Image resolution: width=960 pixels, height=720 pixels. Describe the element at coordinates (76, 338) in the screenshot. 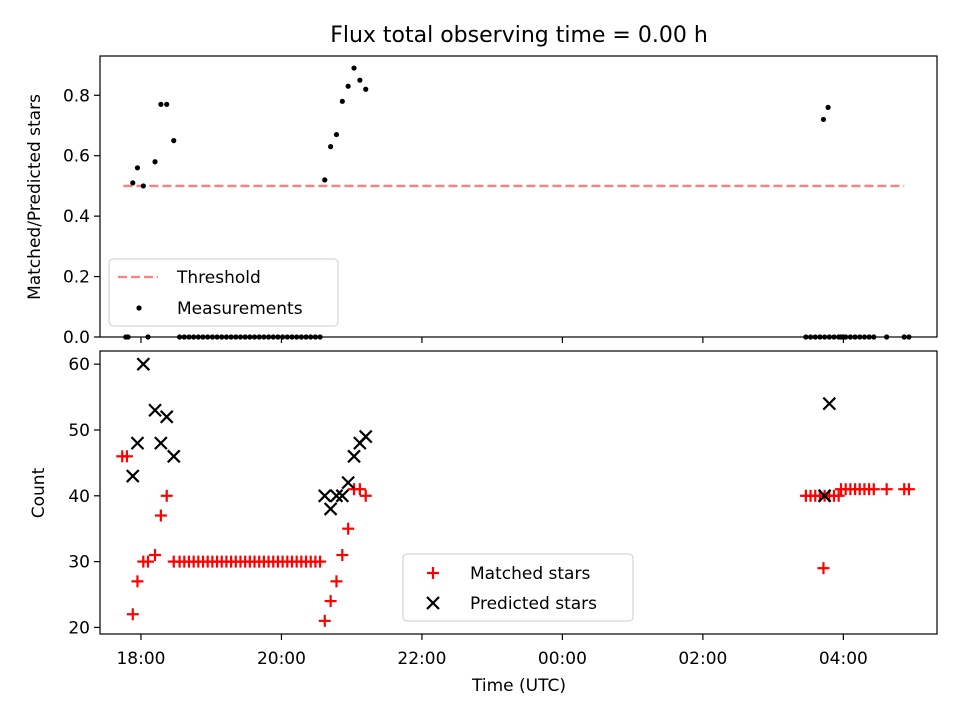

I see `y-tick-label: 0.0` at that location.